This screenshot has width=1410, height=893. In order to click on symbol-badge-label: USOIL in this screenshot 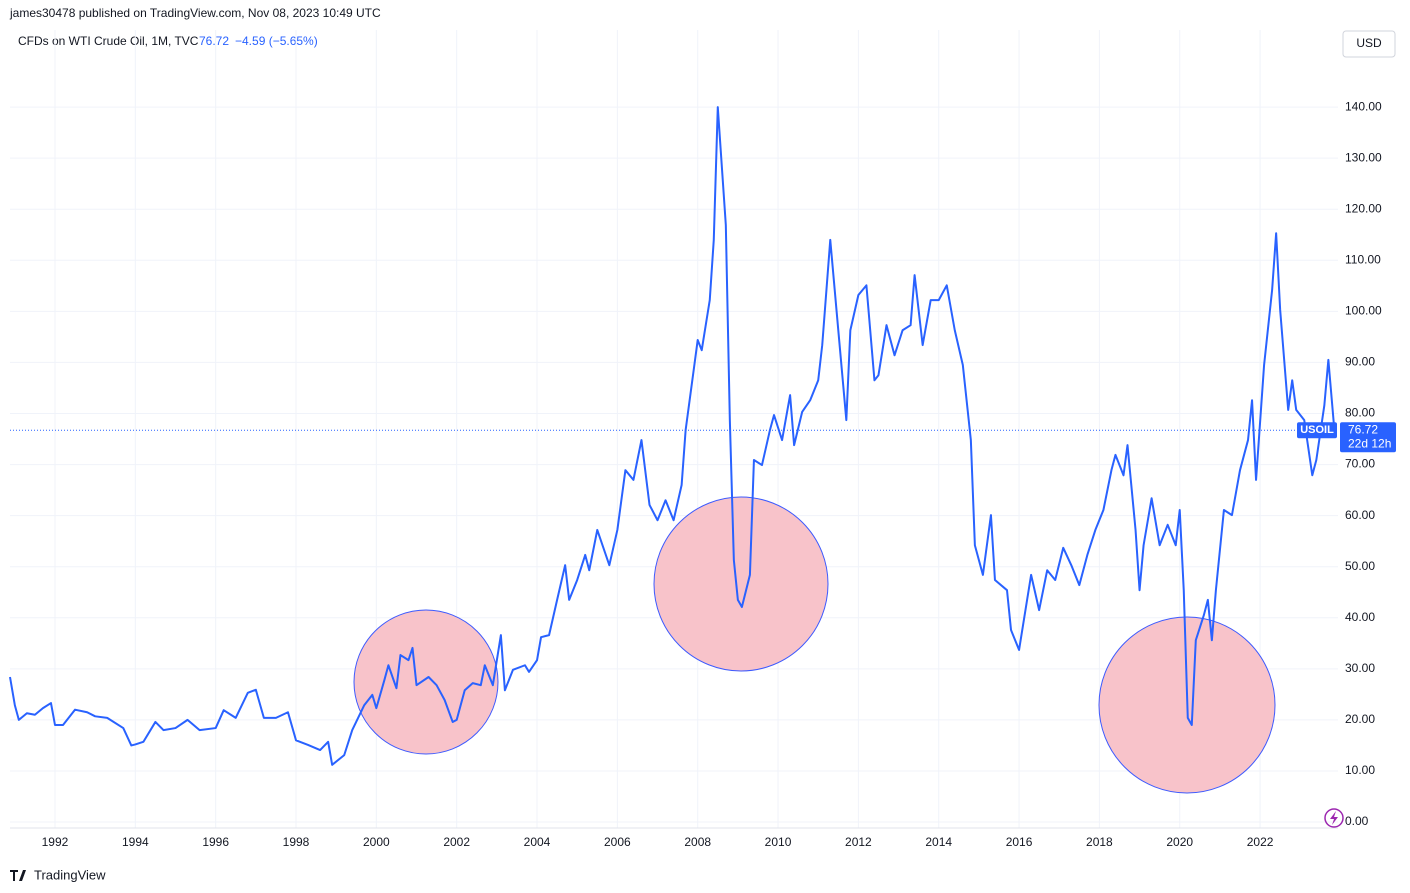, I will do `click(1317, 430)`.